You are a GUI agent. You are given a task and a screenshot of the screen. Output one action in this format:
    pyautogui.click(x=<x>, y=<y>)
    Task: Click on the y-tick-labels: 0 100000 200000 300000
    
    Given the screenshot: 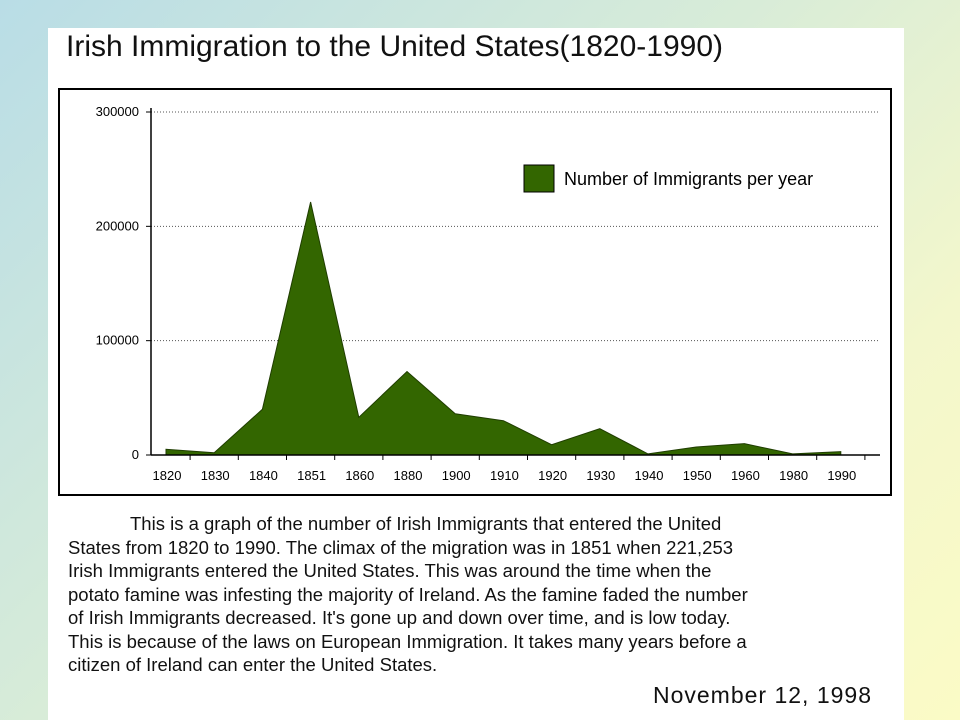 What is the action you would take?
    pyautogui.click(x=123, y=283)
    